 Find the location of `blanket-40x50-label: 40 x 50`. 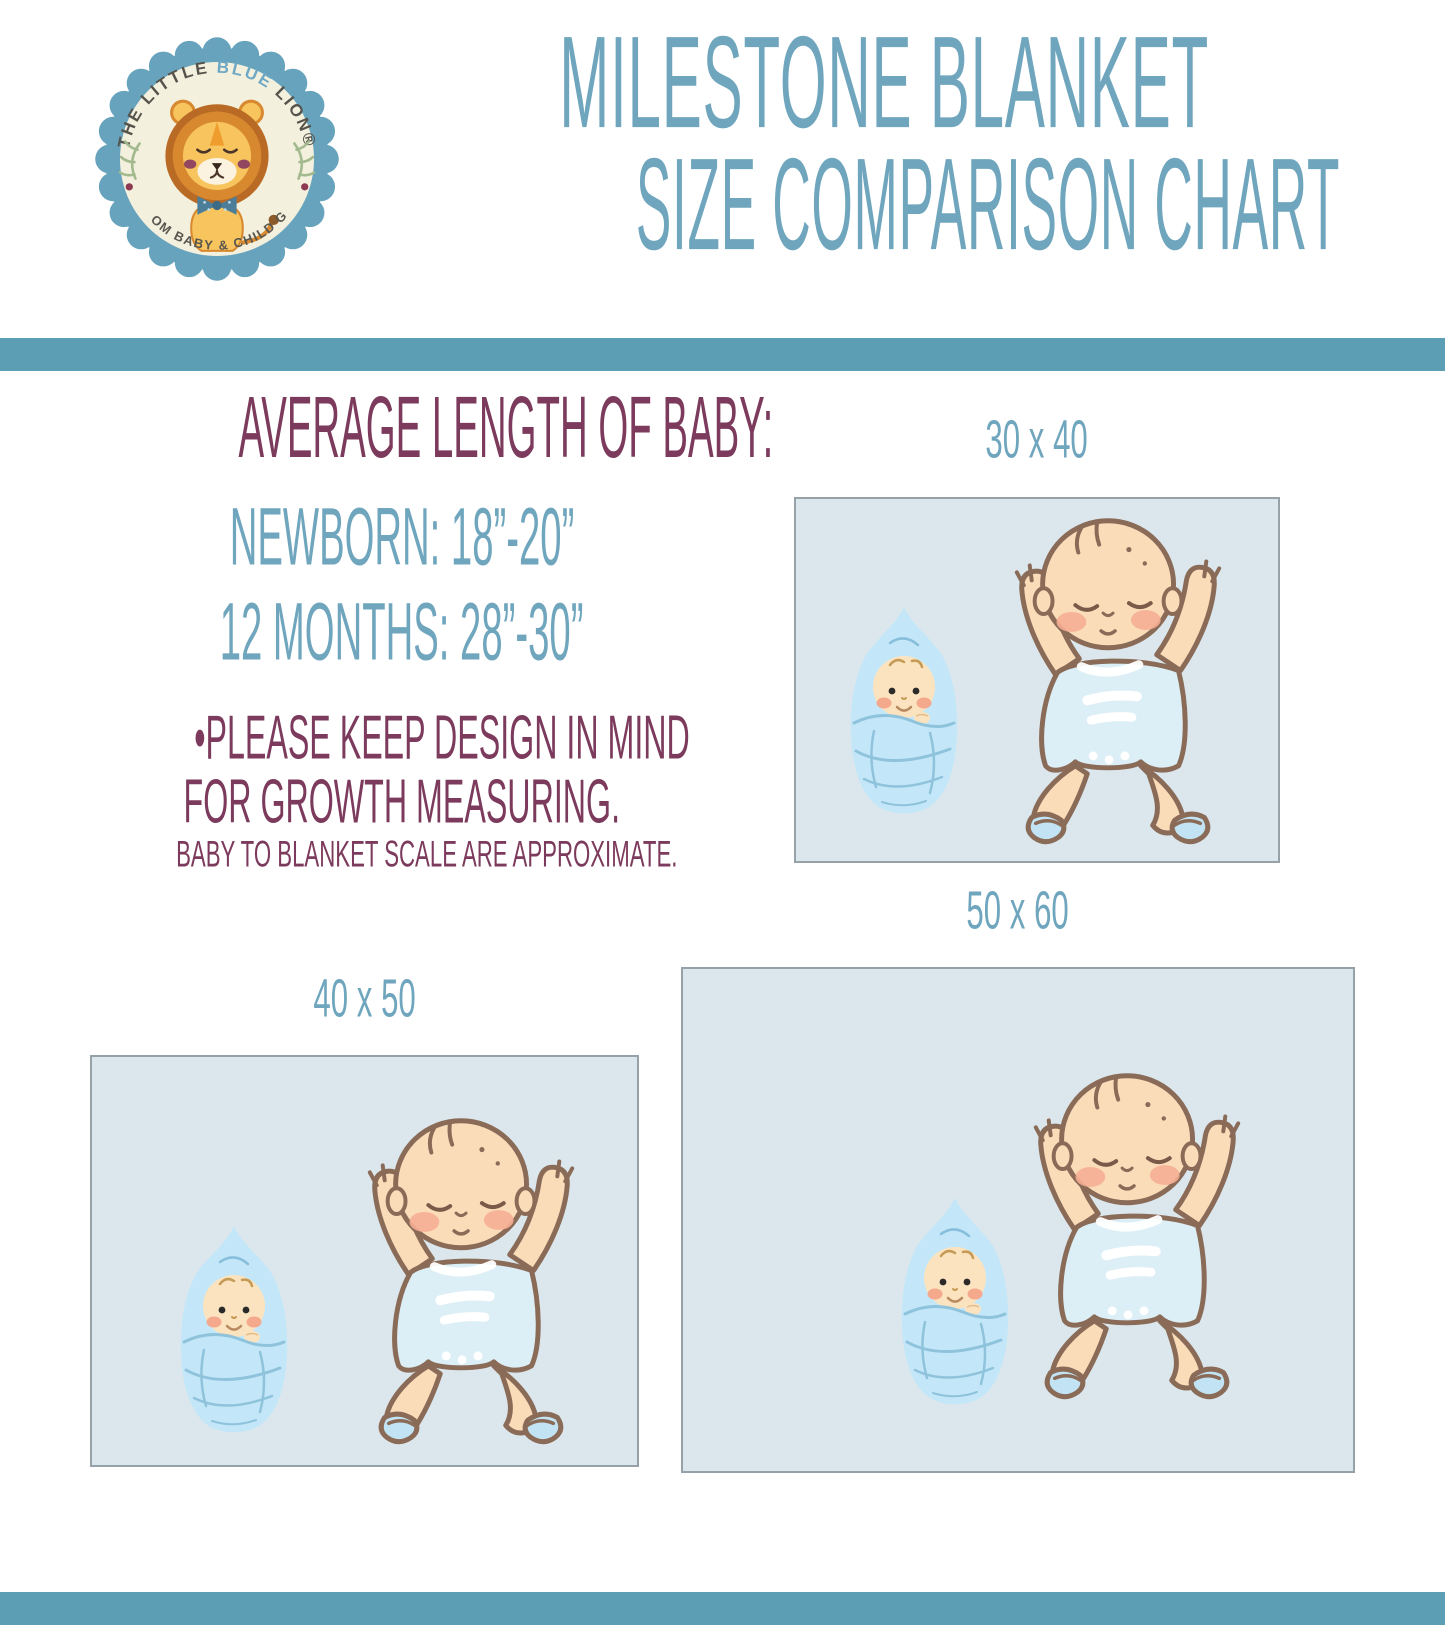

blanket-40x50-label: 40 x 50 is located at coordinates (364, 1008).